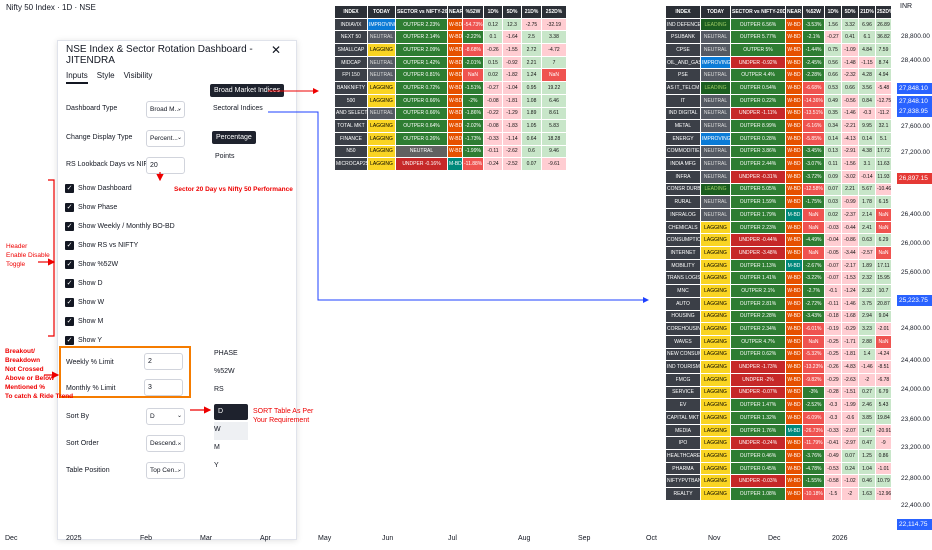 The image size is (932, 550). I want to click on table-cell: OUTPER 2.34%, so click(758, 329).